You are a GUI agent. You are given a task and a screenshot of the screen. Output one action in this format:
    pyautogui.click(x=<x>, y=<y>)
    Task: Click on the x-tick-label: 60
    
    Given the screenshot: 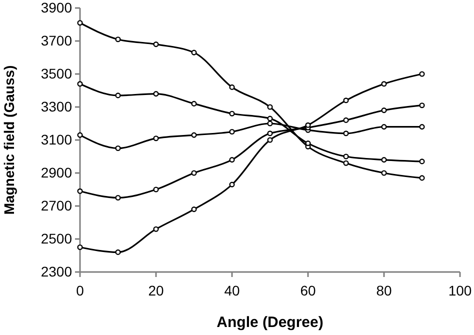 What is the action you would take?
    pyautogui.click(x=308, y=290)
    